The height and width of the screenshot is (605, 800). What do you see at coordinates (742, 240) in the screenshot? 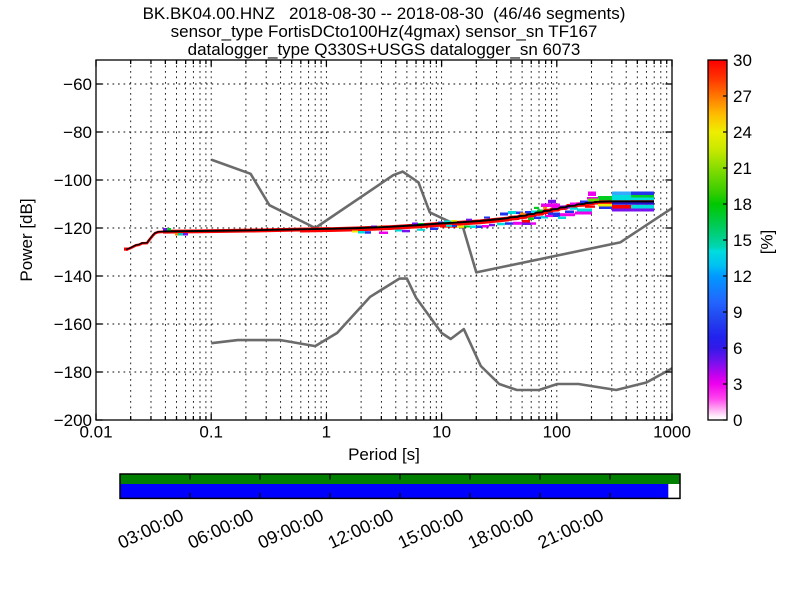
I see `svg-text: 15` at bounding box center [742, 240].